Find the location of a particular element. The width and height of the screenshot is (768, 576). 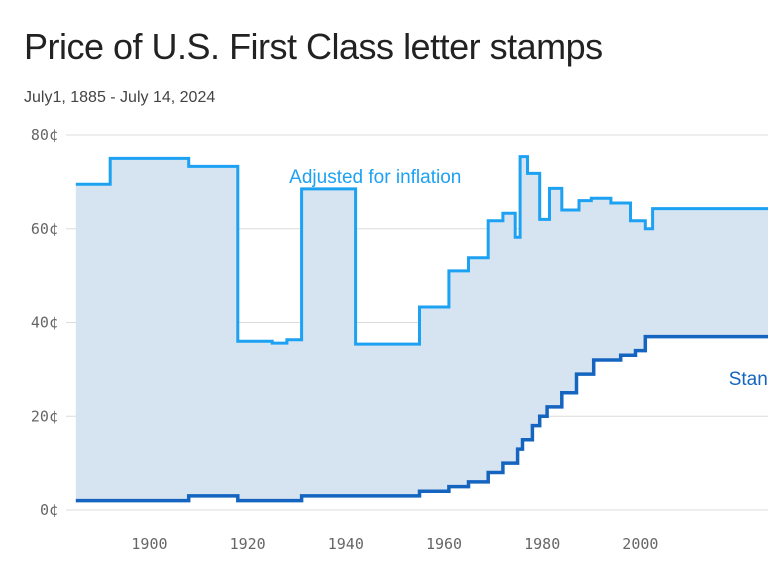

x-axis-ticks: 1900 1920 1940 1960 1980 2000 is located at coordinates (394, 544).